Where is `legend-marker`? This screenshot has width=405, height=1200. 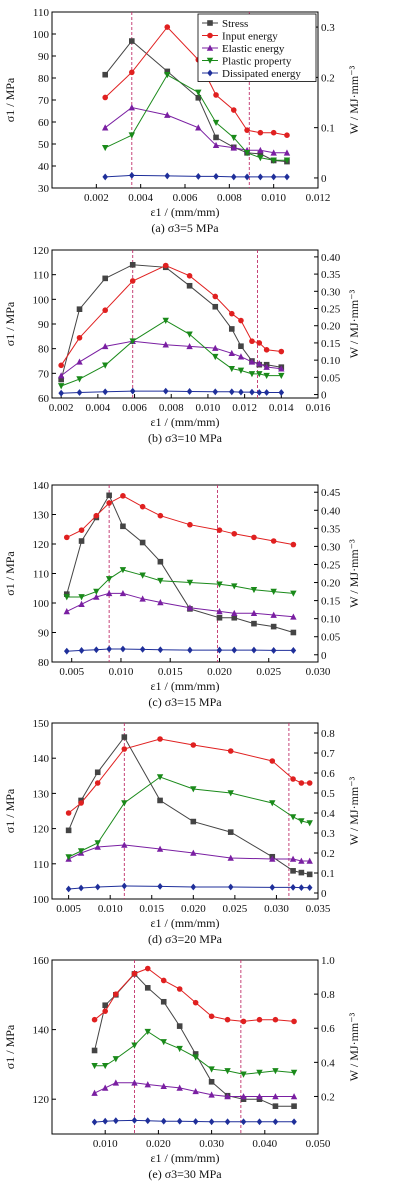 legend-marker is located at coordinates (210, 23).